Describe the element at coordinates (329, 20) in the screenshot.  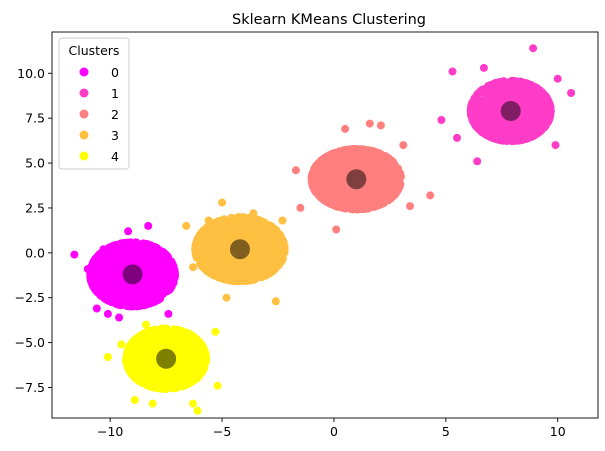
I see `chart-title: Sklearn KMeans Clustering` at that location.